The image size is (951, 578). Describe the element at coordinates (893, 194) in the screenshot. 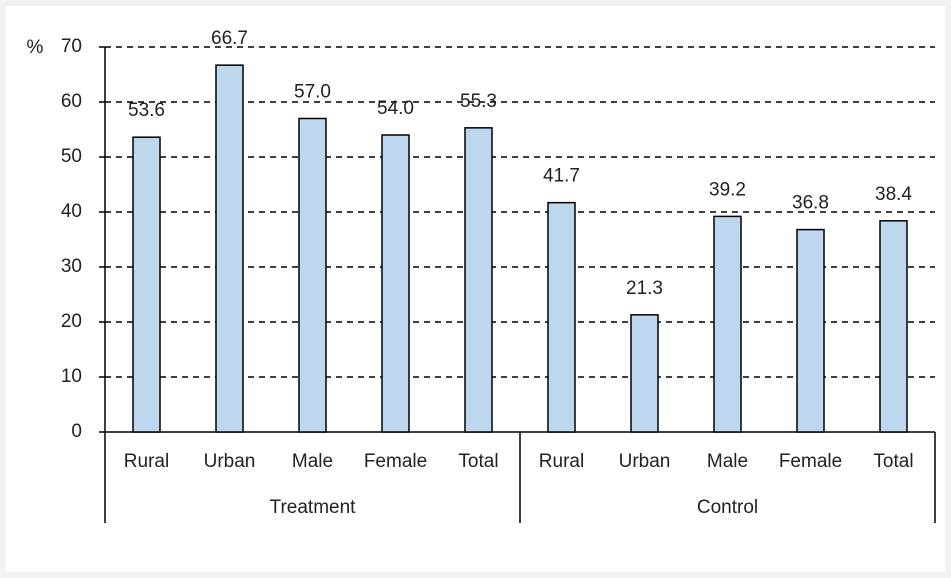

I see `value-label: 38.4` at that location.